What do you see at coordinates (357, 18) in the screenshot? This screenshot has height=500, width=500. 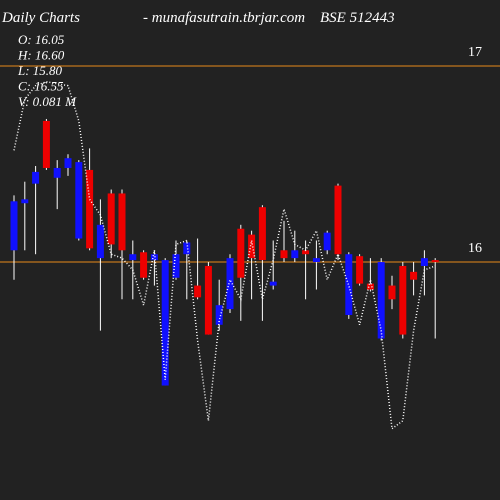 I see `symbol: BSE 512443` at bounding box center [357, 18].